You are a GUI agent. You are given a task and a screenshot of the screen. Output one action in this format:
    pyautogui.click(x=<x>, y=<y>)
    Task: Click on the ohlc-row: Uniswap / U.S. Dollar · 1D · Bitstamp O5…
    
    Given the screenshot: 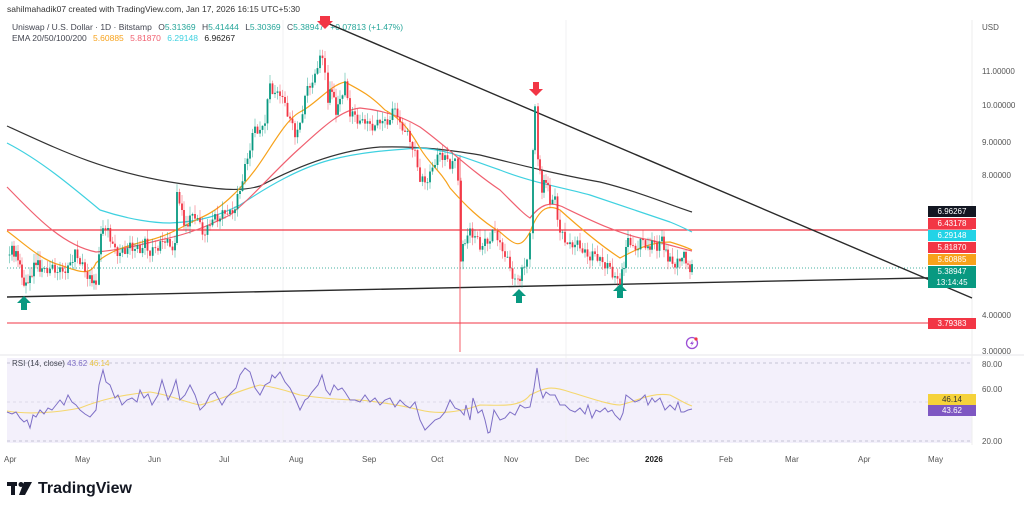 What is the action you would take?
    pyautogui.click(x=209, y=27)
    